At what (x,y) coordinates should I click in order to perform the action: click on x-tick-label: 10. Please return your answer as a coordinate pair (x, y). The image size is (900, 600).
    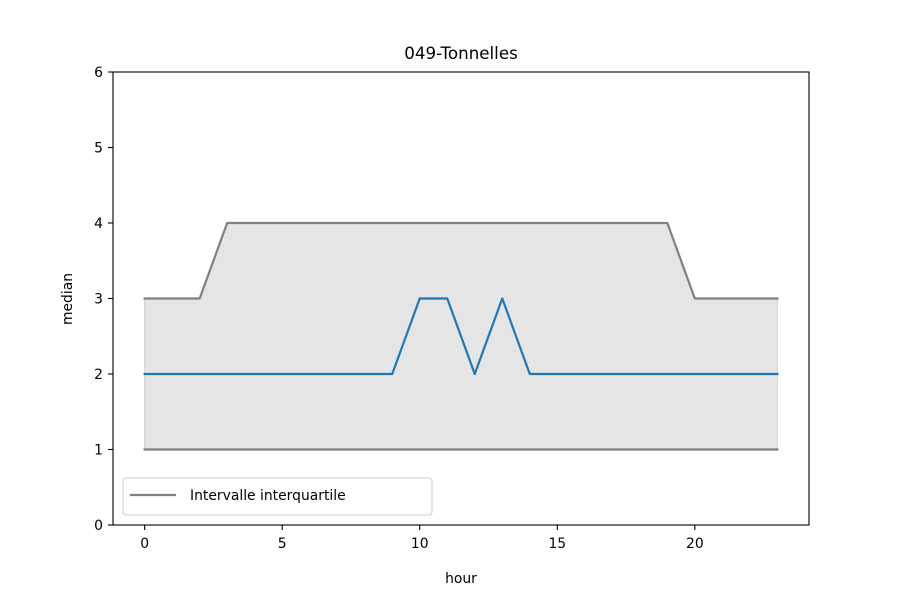
    Looking at the image, I should click on (420, 544).